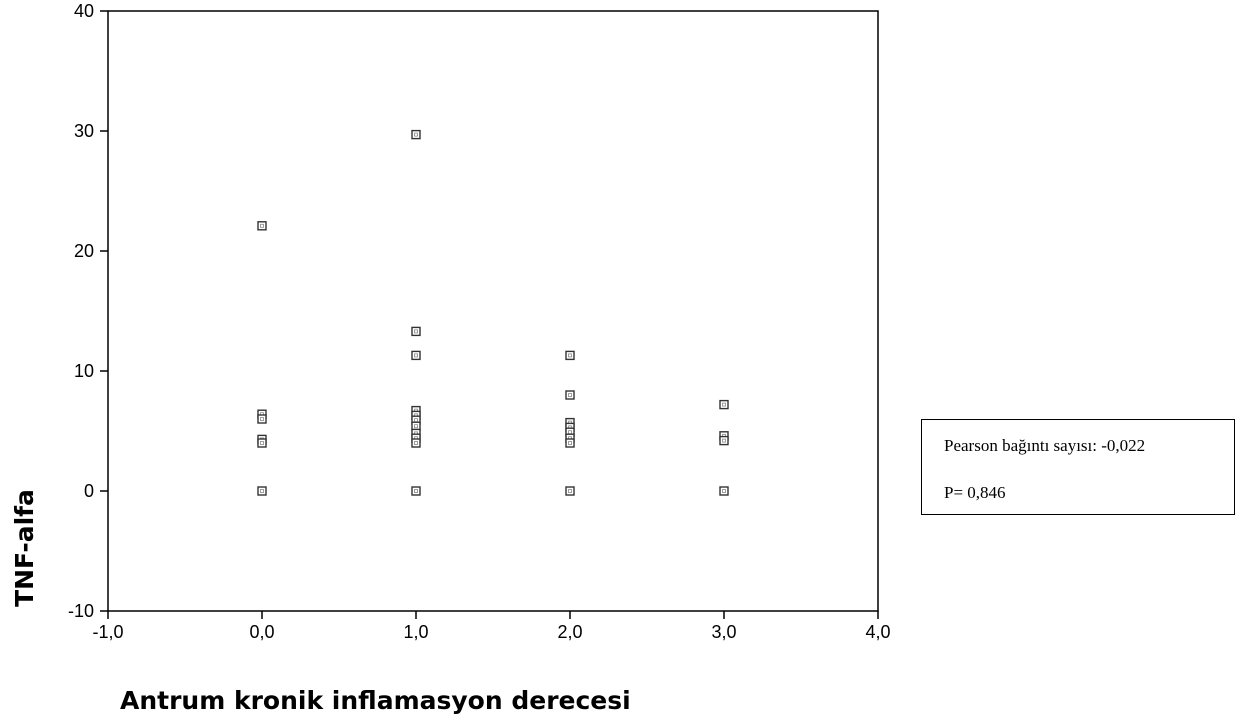 This screenshot has height=722, width=1245. What do you see at coordinates (84, 131) in the screenshot?
I see `y-tick-label: 30` at bounding box center [84, 131].